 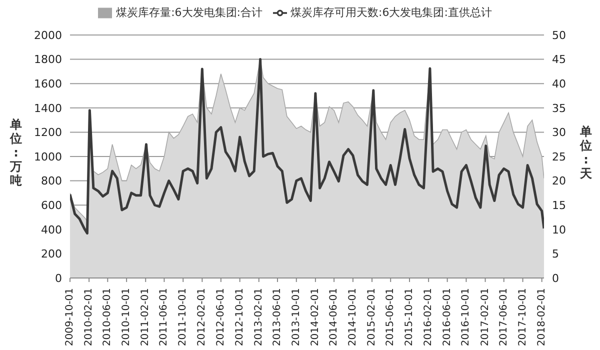 I want to click on x-tick-label: 2015-02-01, so click(x=372, y=317).